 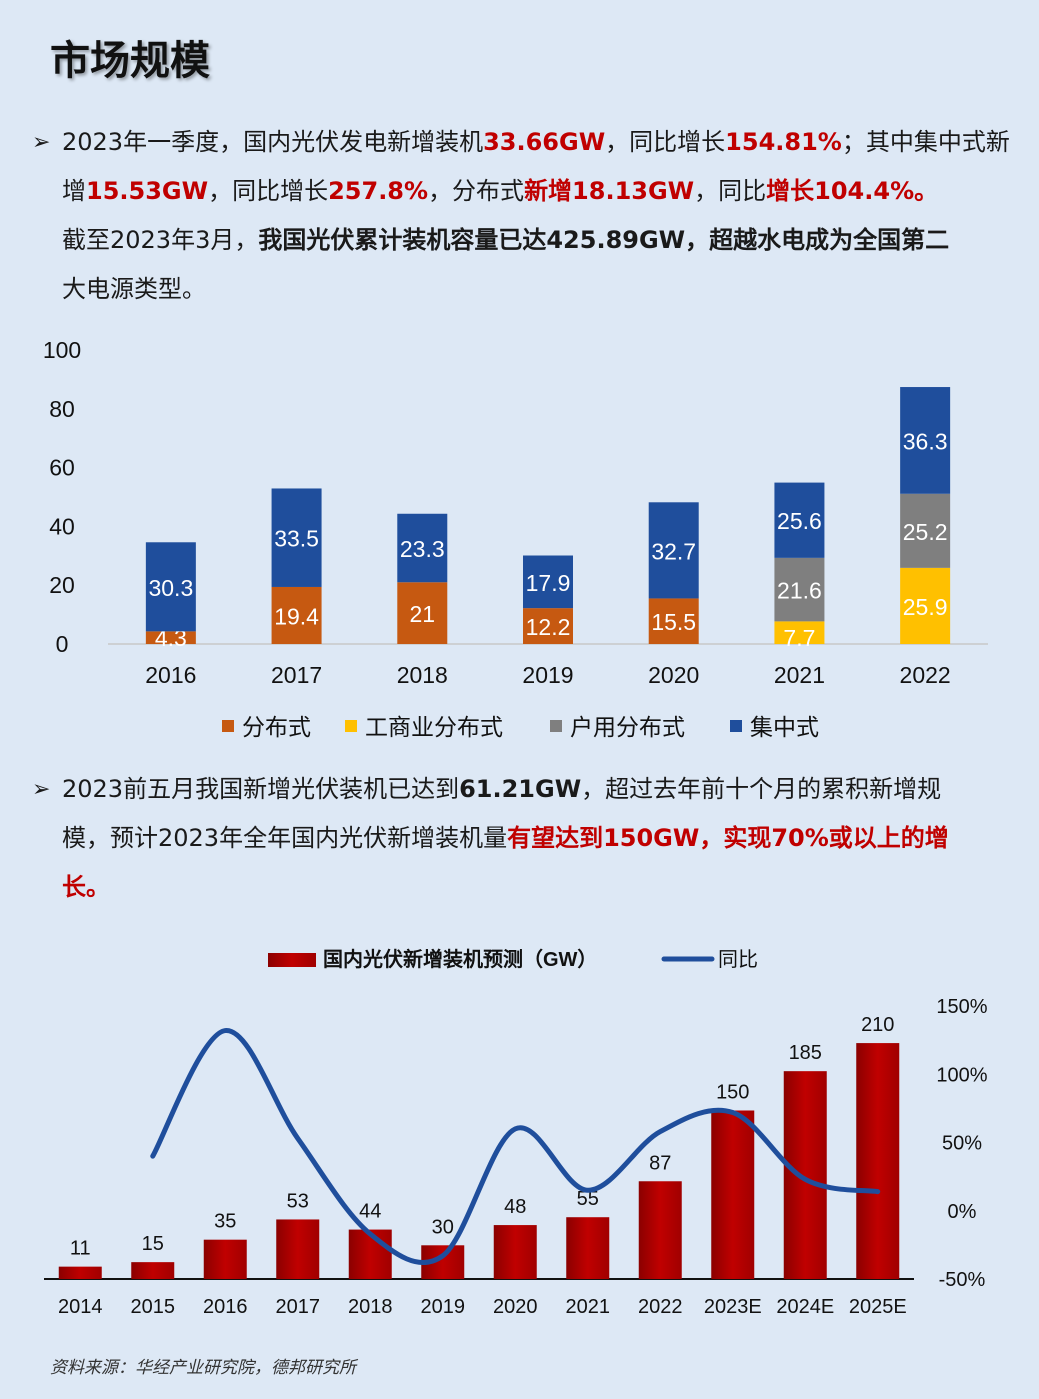 What do you see at coordinates (673, 622) in the screenshot?
I see `data-label: 15.5` at bounding box center [673, 622].